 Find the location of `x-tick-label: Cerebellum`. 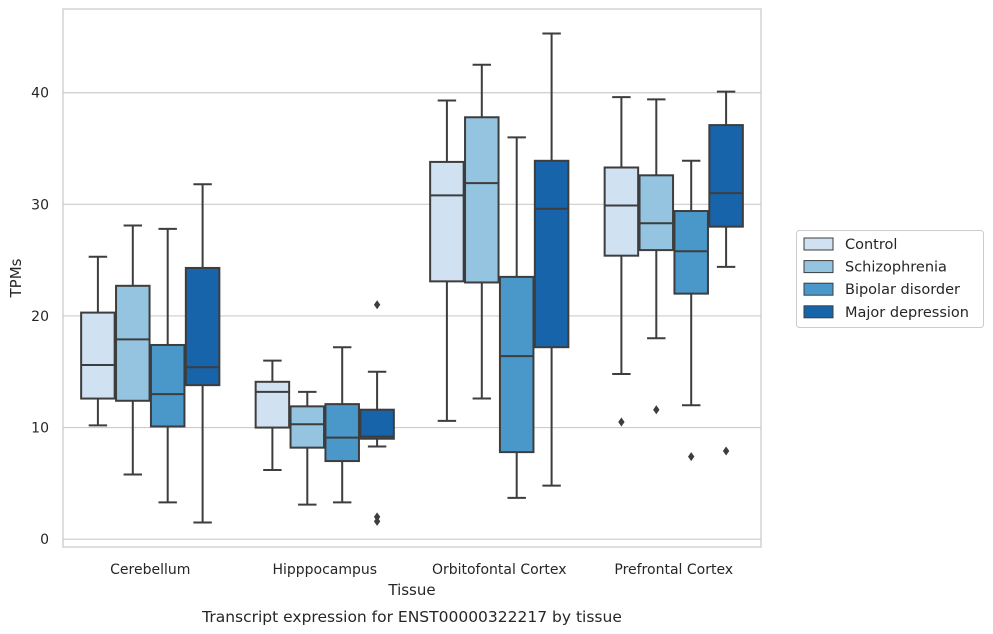

x-tick-label: Cerebellum is located at coordinates (150, 570).